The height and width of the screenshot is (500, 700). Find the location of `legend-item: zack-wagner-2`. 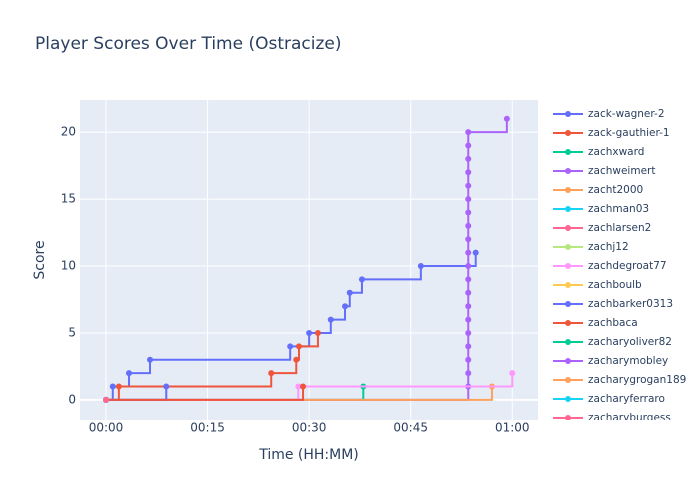

legend-item: zack-wagner-2 is located at coordinates (609, 114).